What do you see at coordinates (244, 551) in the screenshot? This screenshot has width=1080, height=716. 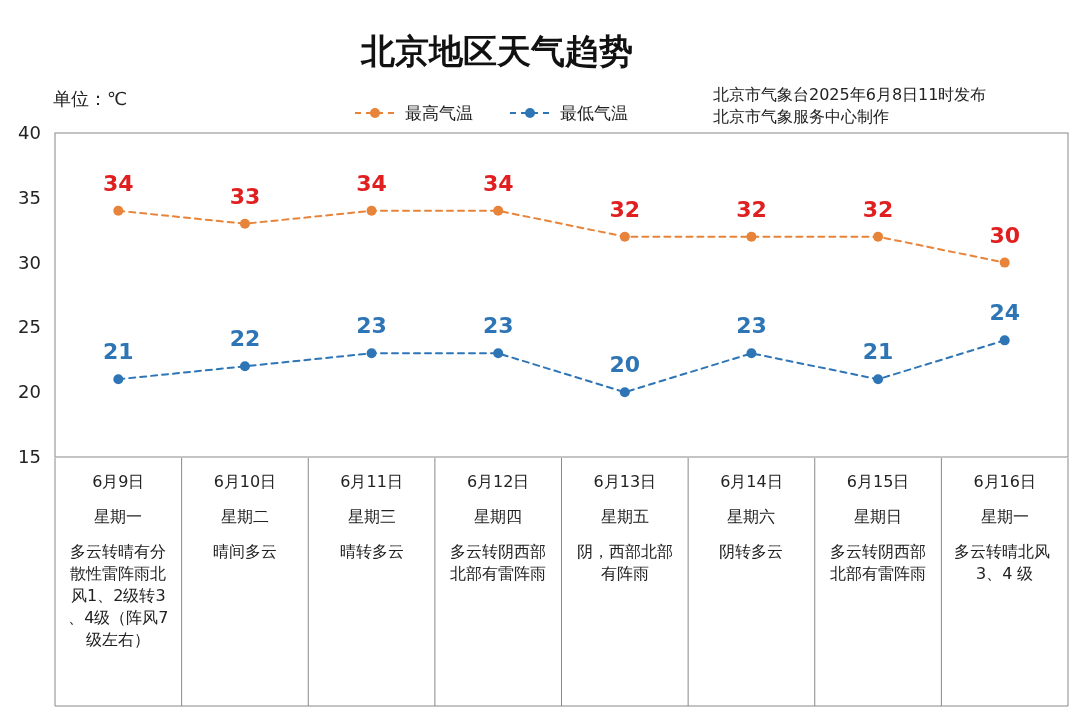 I see `text: 晴间多云` at bounding box center [244, 551].